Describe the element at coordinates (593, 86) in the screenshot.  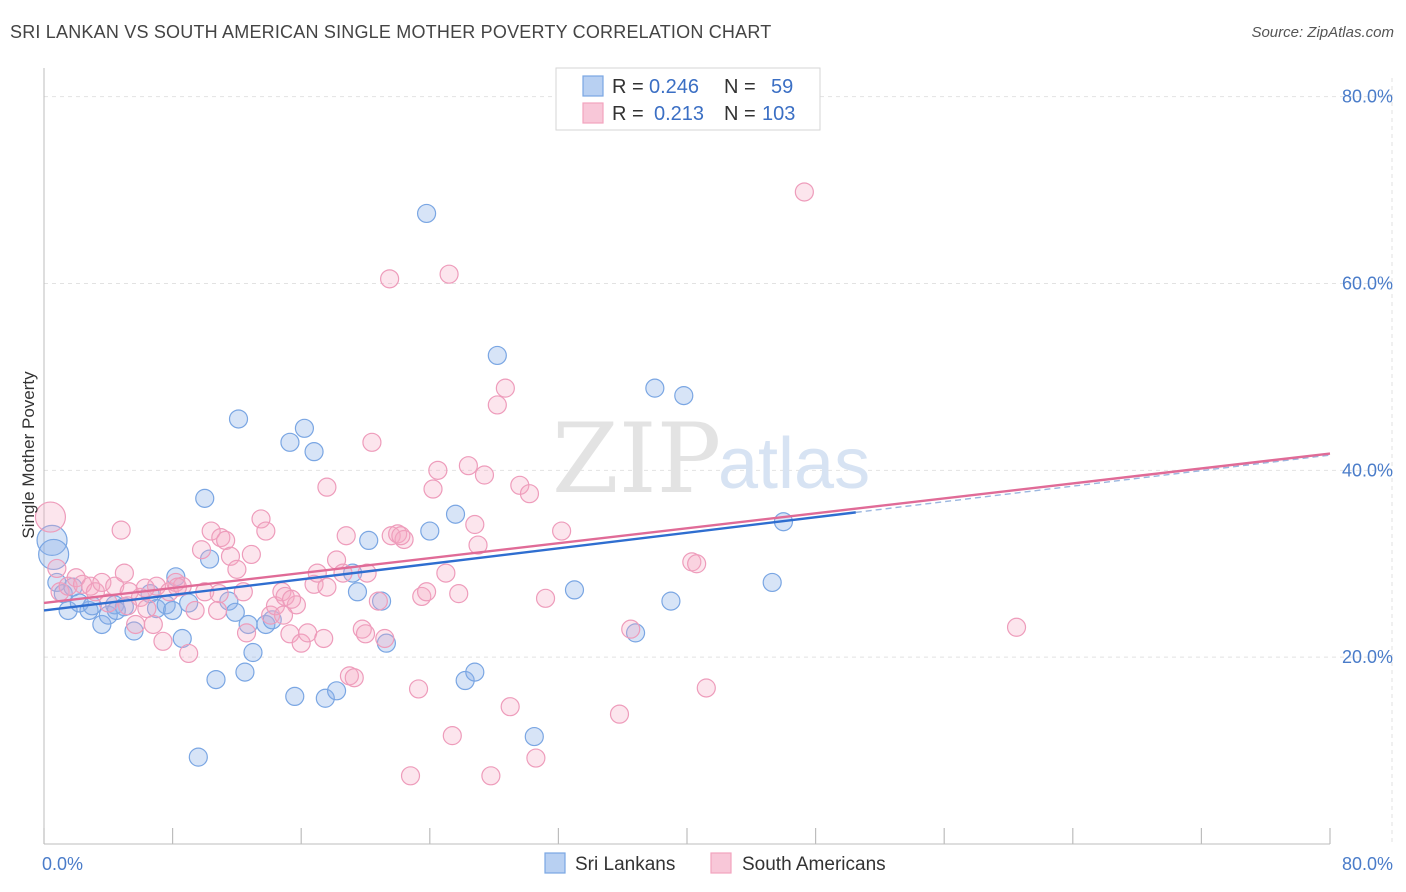
I see `legend-swatch-blue` at that location.